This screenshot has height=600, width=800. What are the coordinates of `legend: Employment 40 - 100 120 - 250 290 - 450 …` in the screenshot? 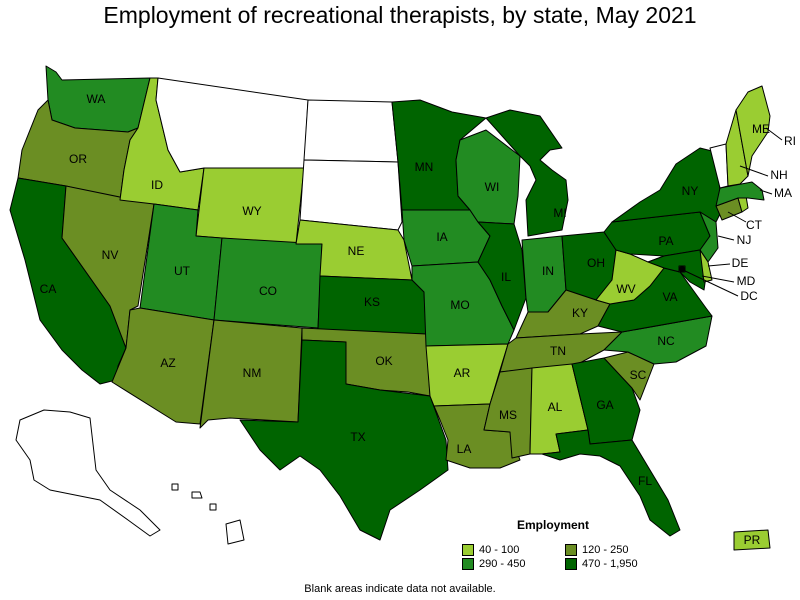 It's located at (550, 544).